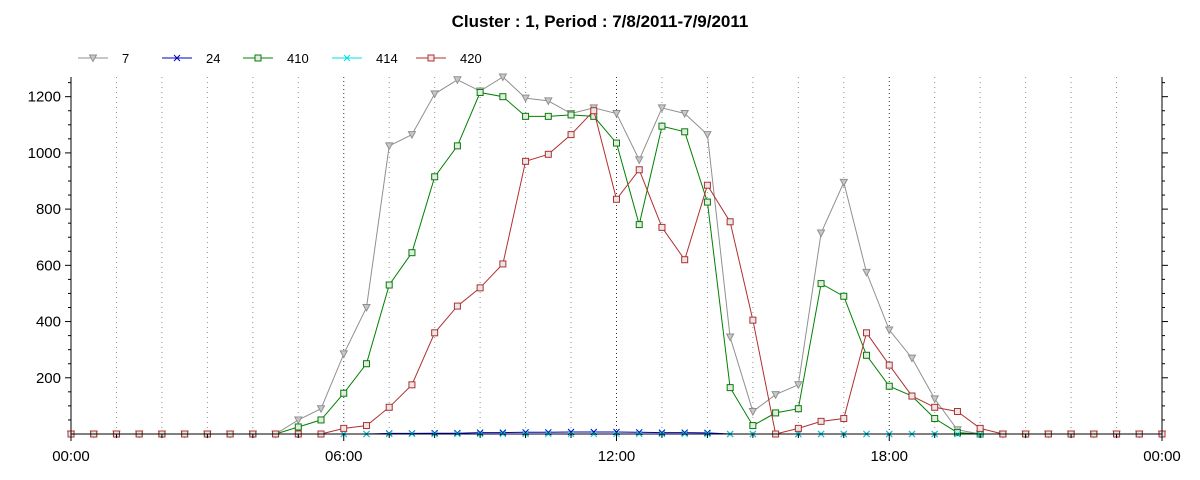 The height and width of the screenshot is (480, 1200). What do you see at coordinates (600, 21) in the screenshot?
I see `chart-title: Cluster : 1, Period : 7/8/2011-7/9/2011` at bounding box center [600, 21].